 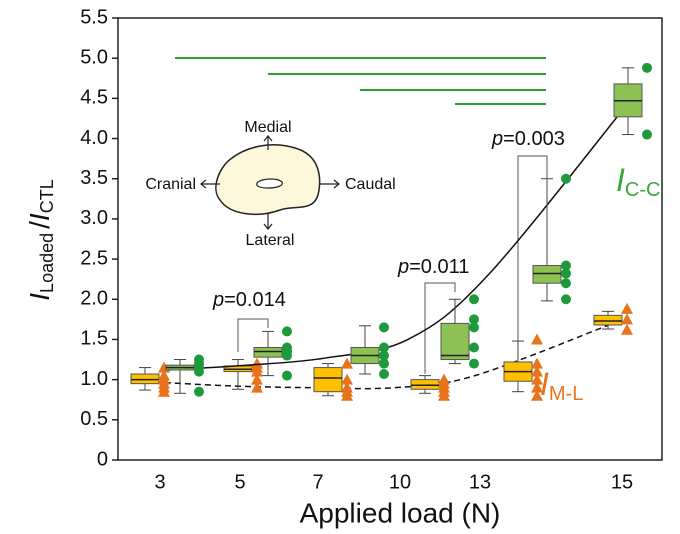 What do you see at coordinates (400, 482) in the screenshot?
I see `x-tick-label: 10` at bounding box center [400, 482].